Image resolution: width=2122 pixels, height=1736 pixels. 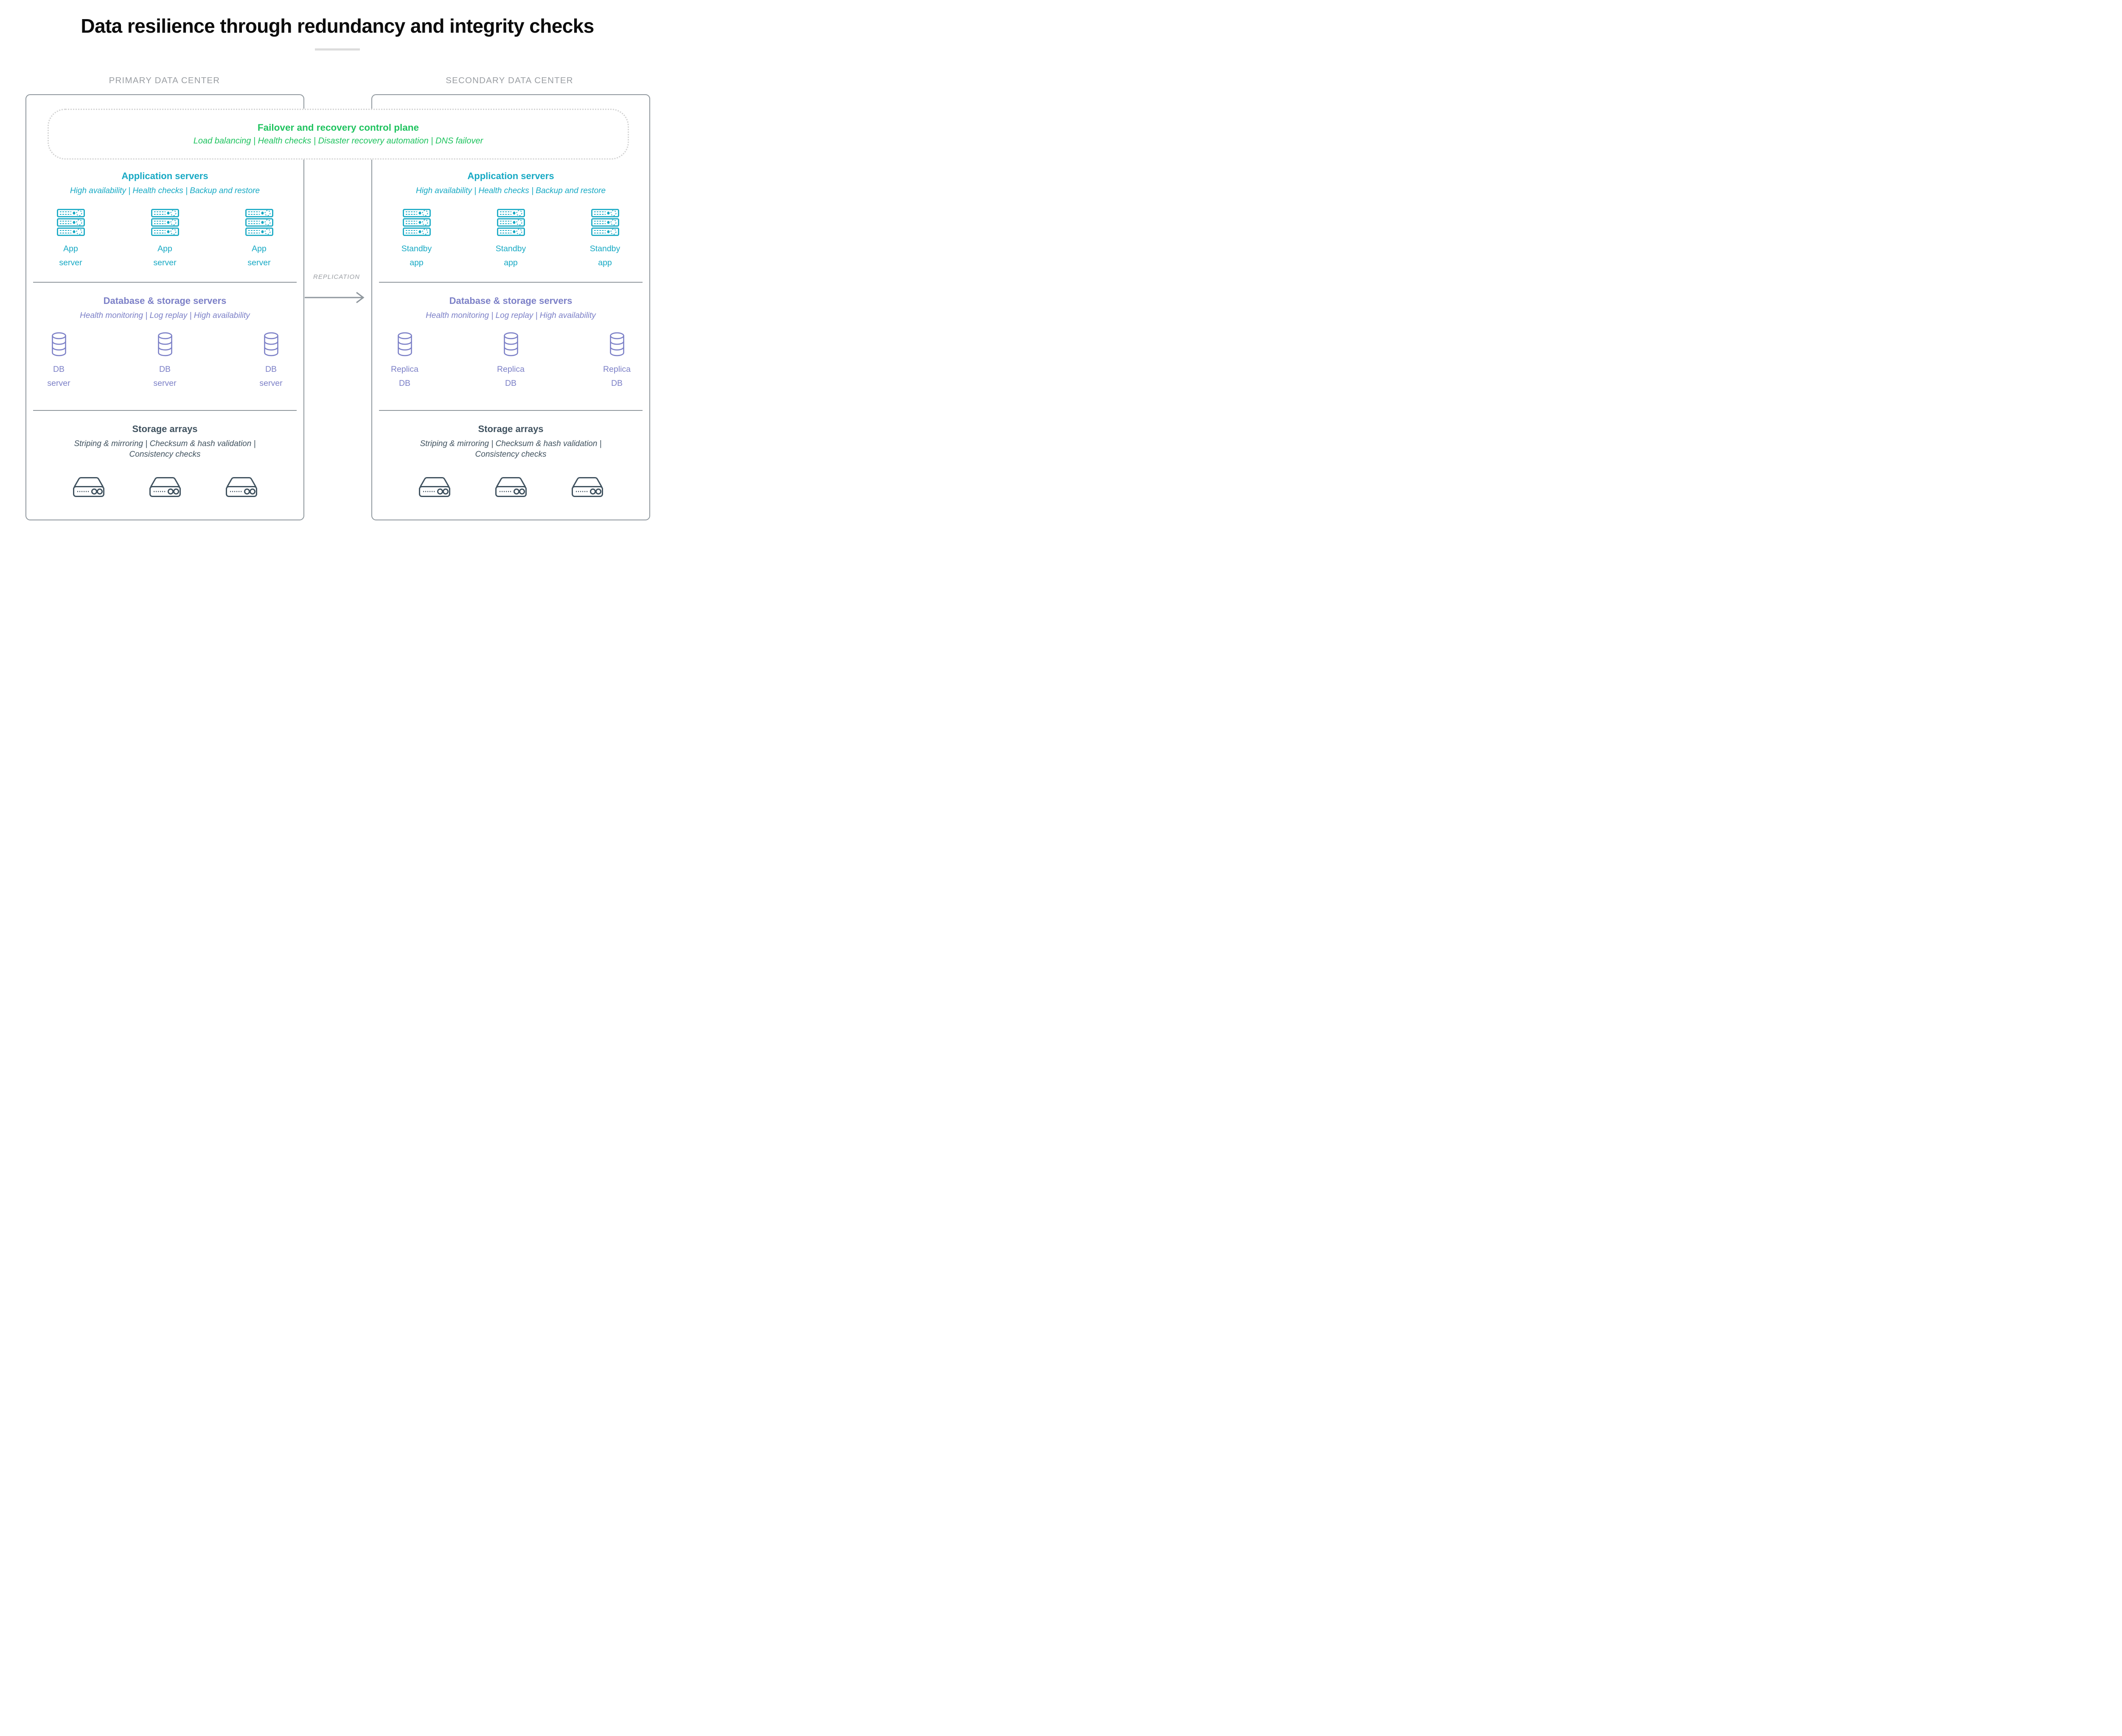 What do you see at coordinates (334, 298) in the screenshot?
I see `replication-arrow-icon` at bounding box center [334, 298].